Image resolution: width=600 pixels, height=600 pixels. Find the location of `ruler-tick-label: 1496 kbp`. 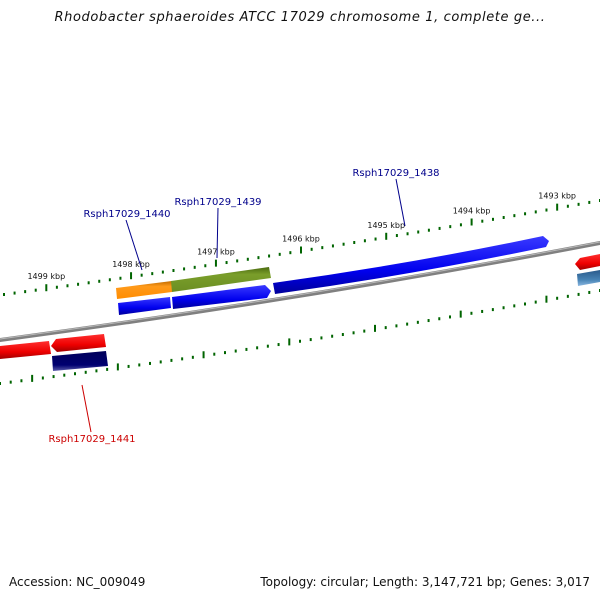

ruler-tick-label: 1496 kbp is located at coordinates (301, 239).